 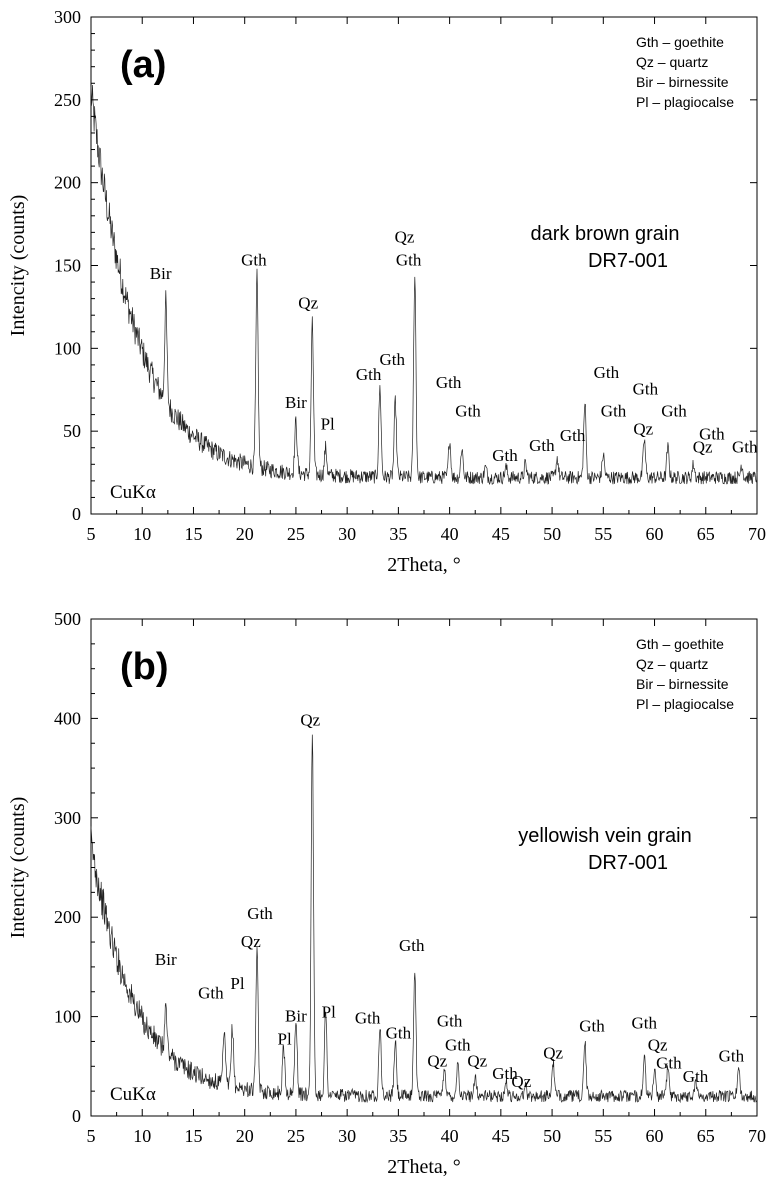 I want to click on x-tick-label: 70, so click(x=757, y=534).